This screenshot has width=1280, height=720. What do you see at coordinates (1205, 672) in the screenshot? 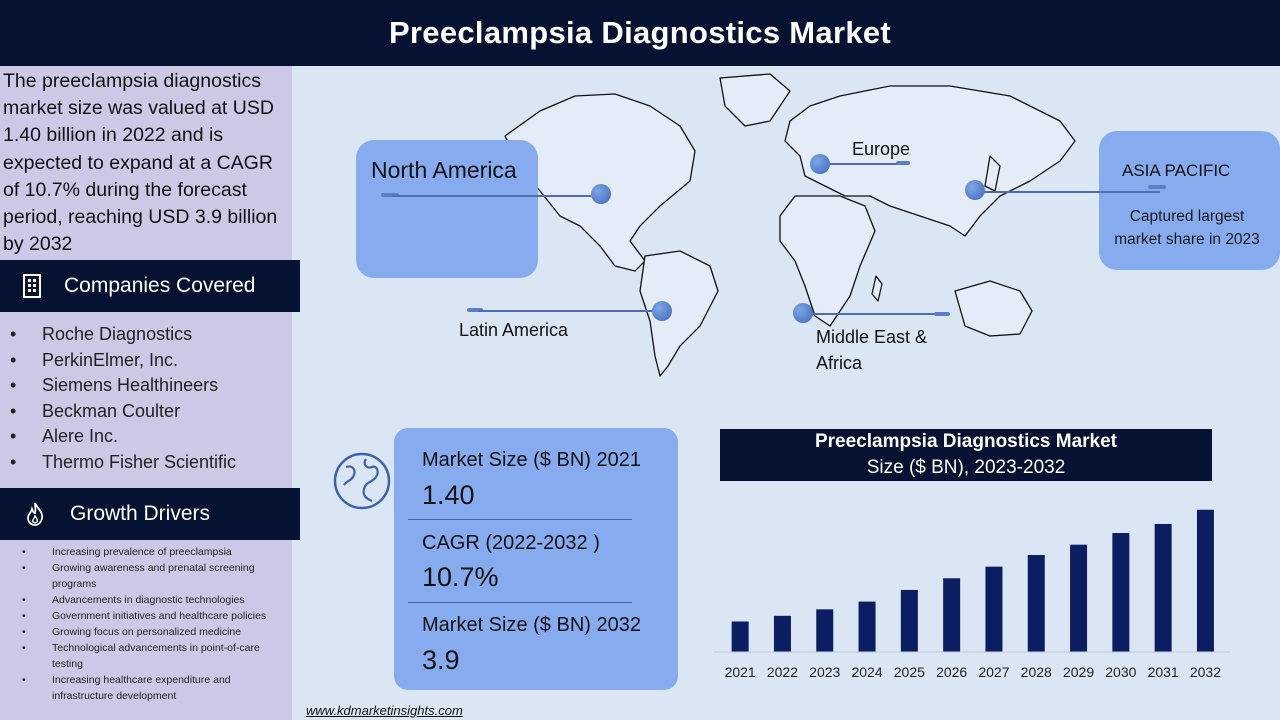
I see `x-tick-label: 2032` at bounding box center [1205, 672].